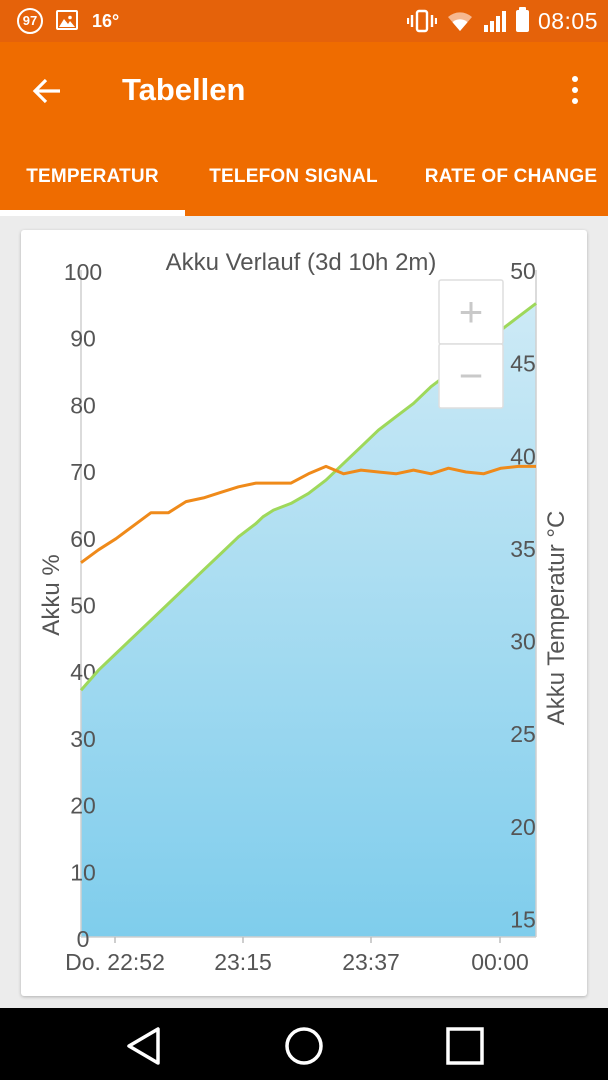 The image size is (608, 1080). I want to click on x-tick-label: 23:37, so click(371, 962).